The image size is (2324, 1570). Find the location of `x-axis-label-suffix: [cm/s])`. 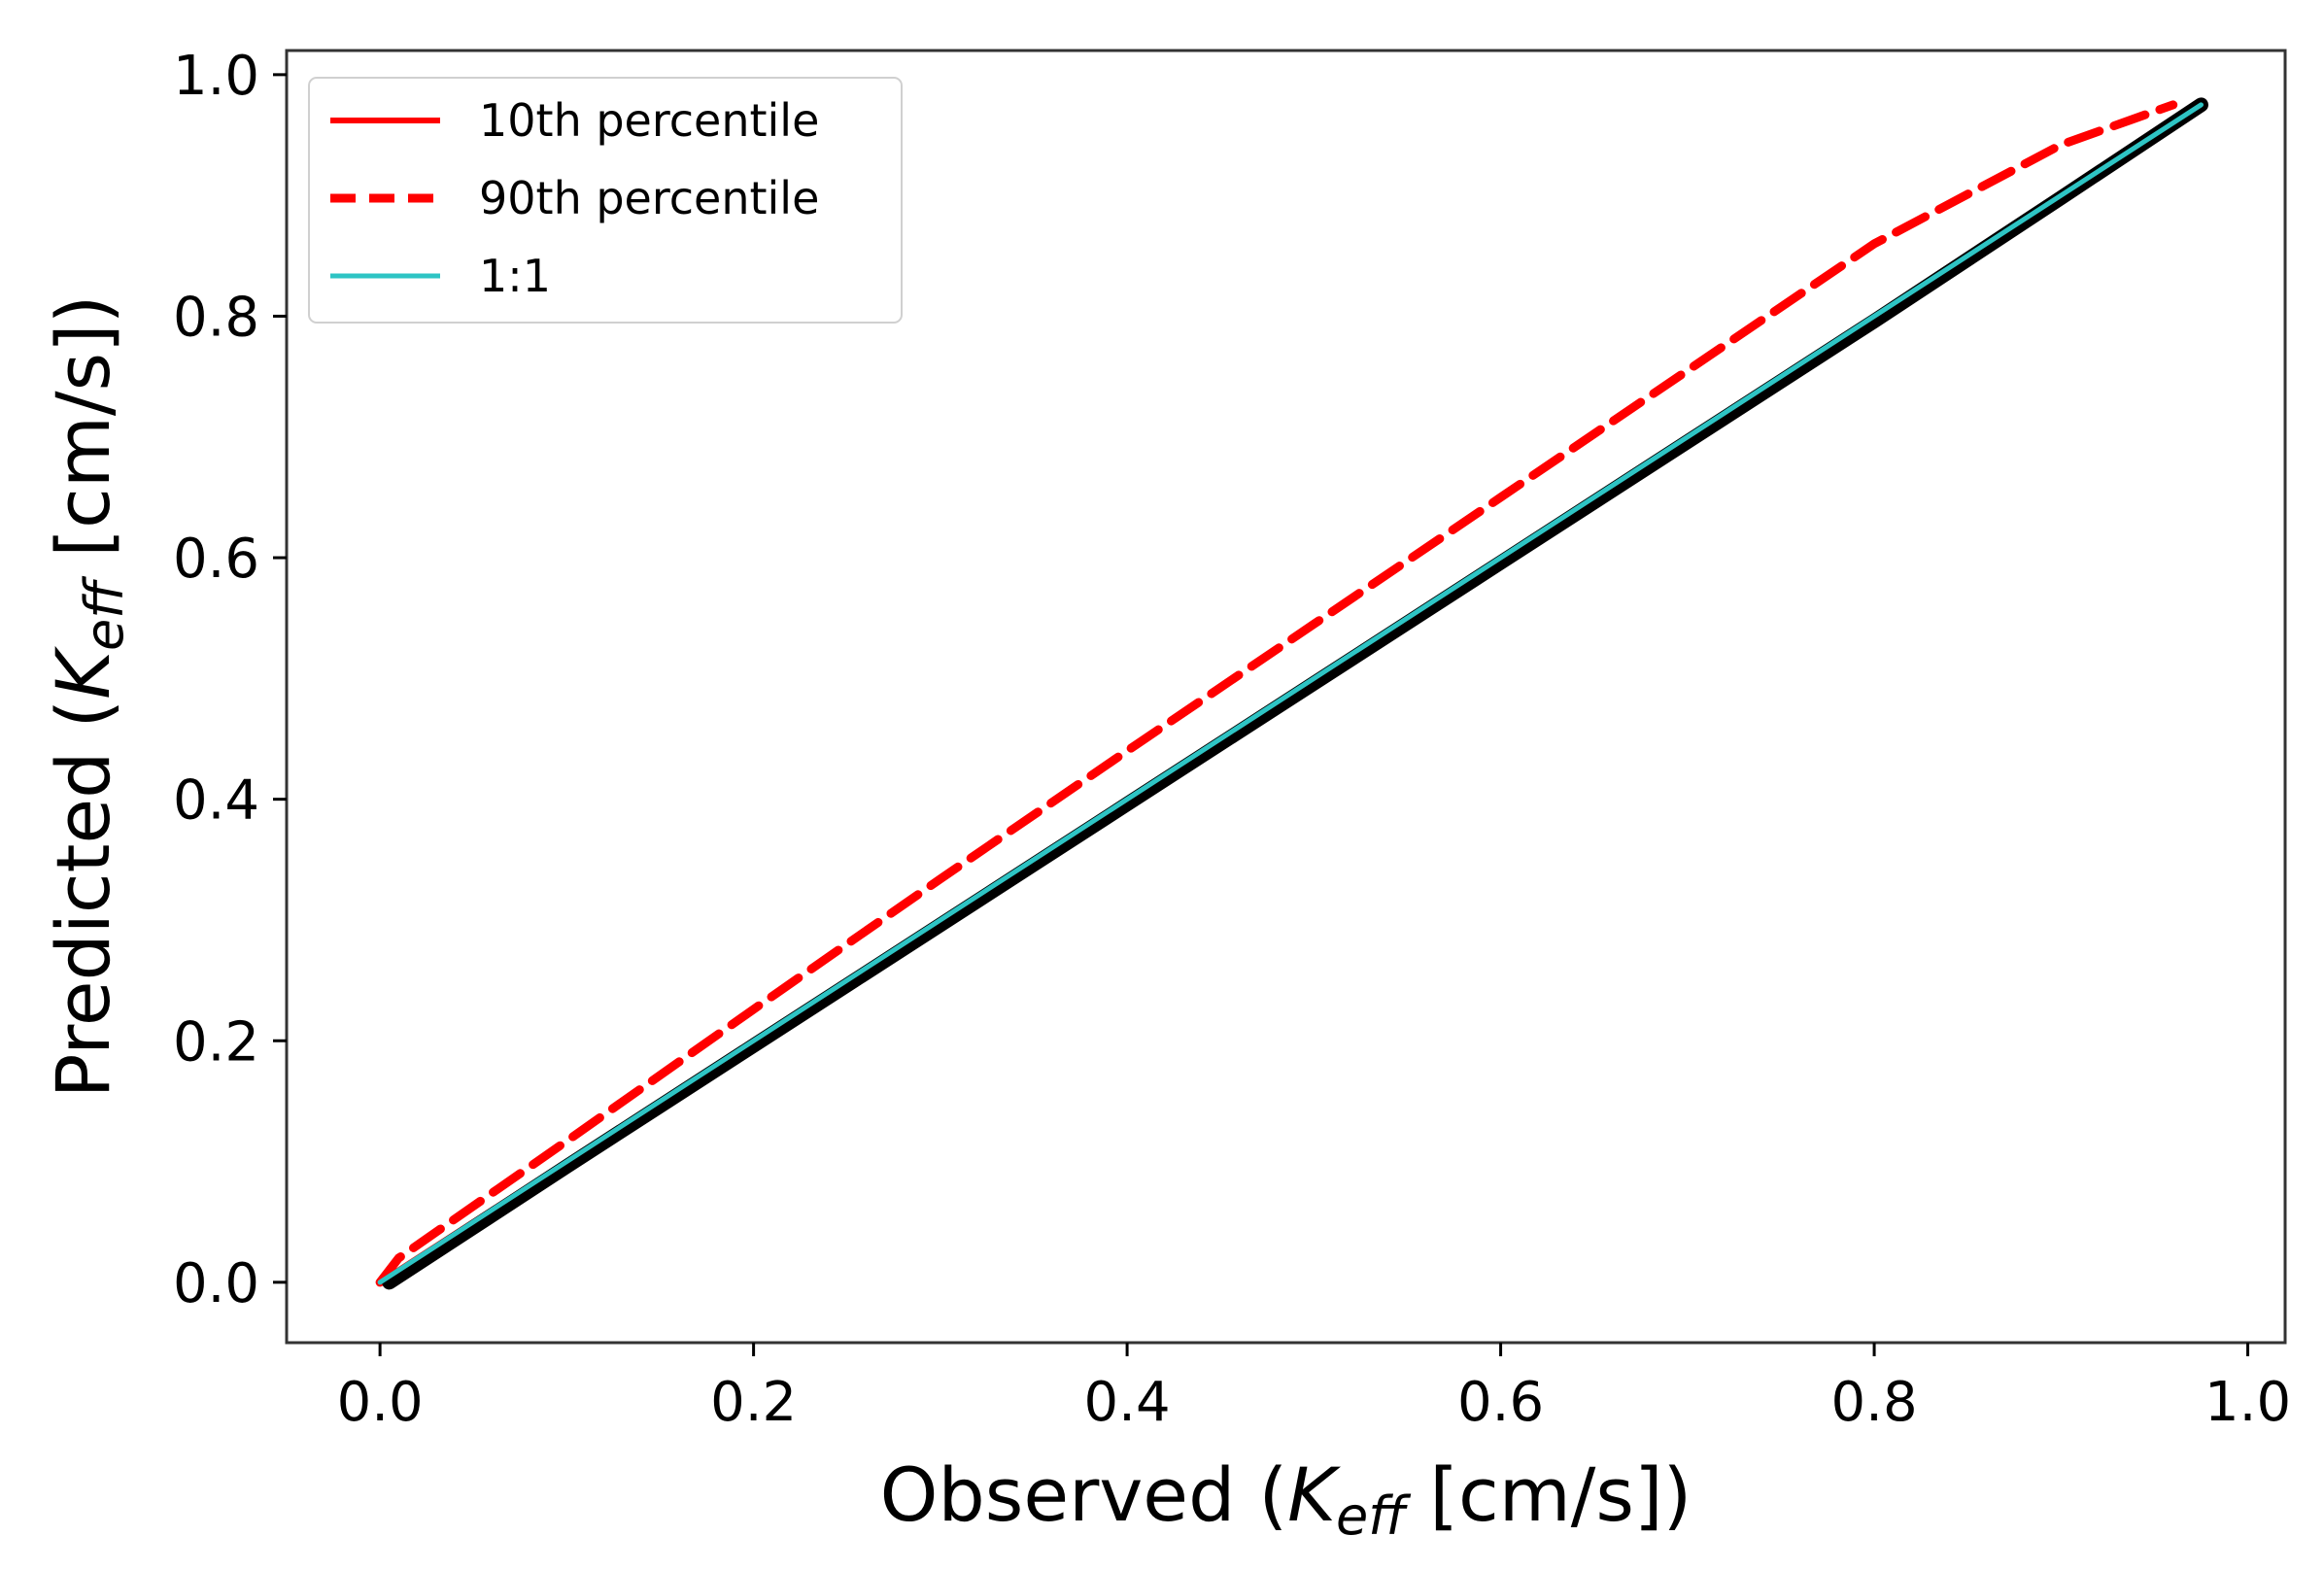

x-axis-label-suffix: [cm/s]) is located at coordinates (1549, 1494).